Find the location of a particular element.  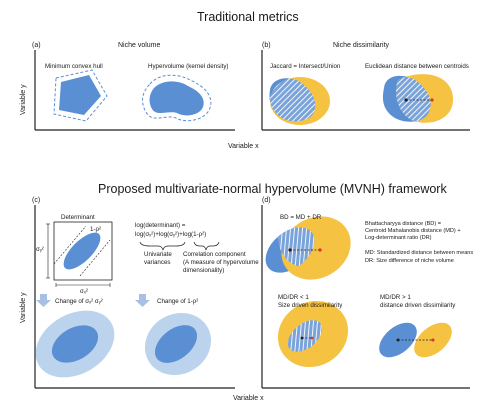

logdet-line-2: log(σₓ²)+log(σᵧ²)+log(1-ρ²) is located at coordinates (171, 234).